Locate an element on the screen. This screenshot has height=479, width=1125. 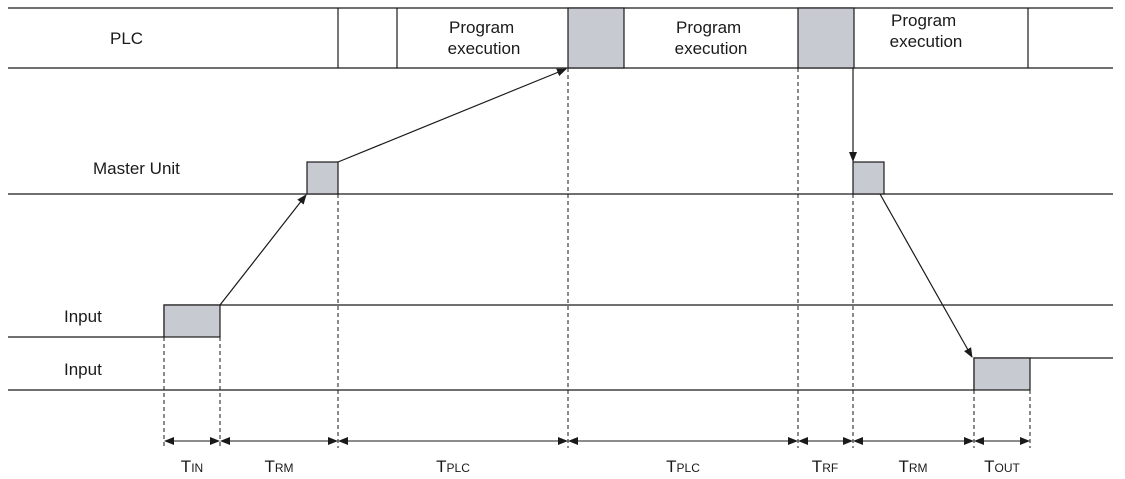
label-t-in-main: T is located at coordinates (186, 466).